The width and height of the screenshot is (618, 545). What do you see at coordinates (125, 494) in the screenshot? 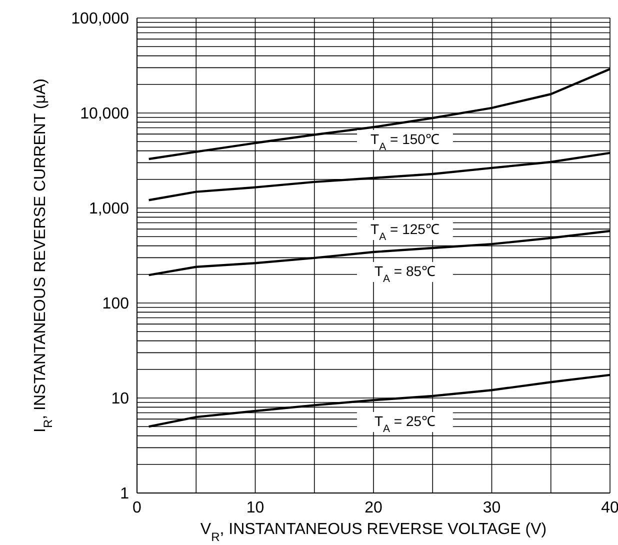
I see `y-tick-label: 1` at bounding box center [125, 494].